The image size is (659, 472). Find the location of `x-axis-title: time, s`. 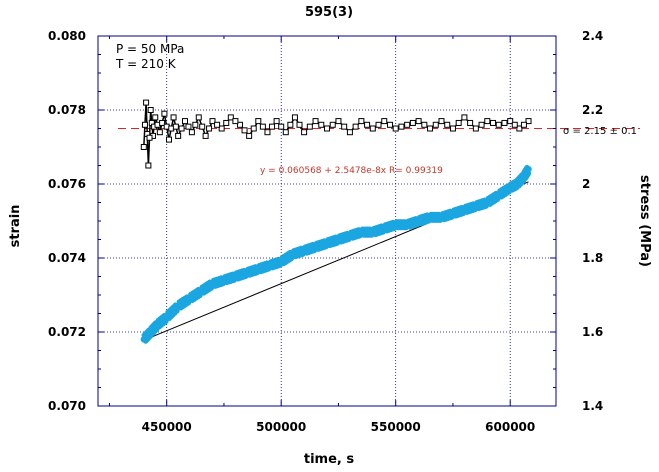

x-axis-title: time, s is located at coordinates (329, 459).